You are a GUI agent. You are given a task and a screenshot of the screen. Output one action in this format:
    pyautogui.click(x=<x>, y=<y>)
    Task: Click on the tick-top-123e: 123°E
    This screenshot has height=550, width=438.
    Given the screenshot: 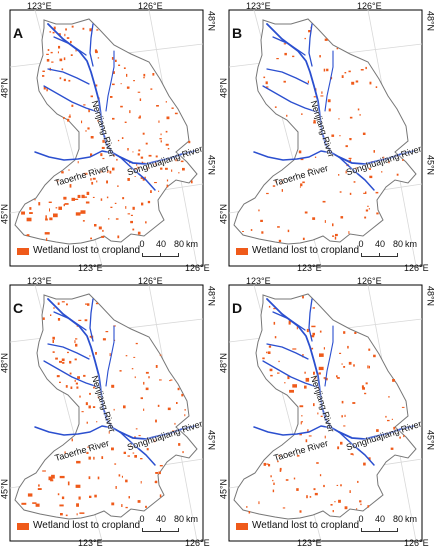 What is the action you would take?
    pyautogui.click(x=258, y=281)
    